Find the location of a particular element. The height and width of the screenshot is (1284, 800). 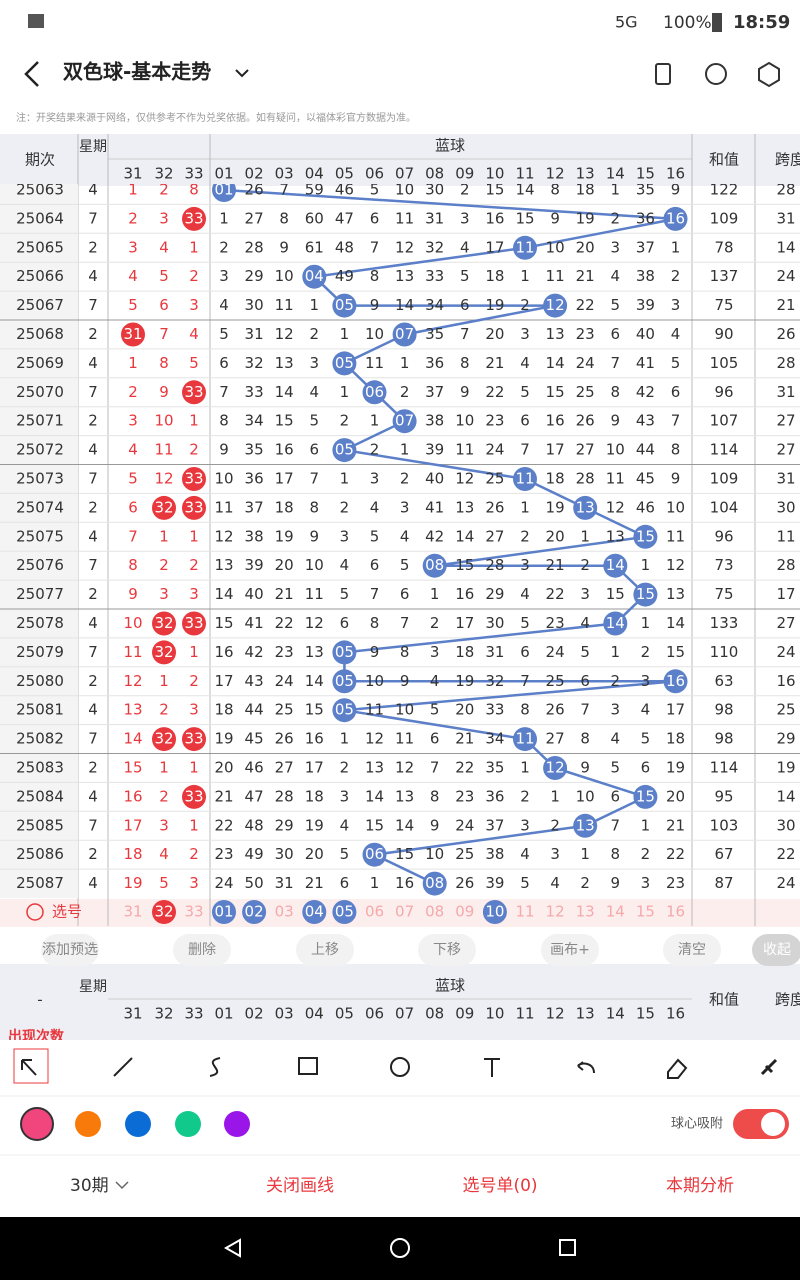

nav-back is located at coordinates (232, 1248).